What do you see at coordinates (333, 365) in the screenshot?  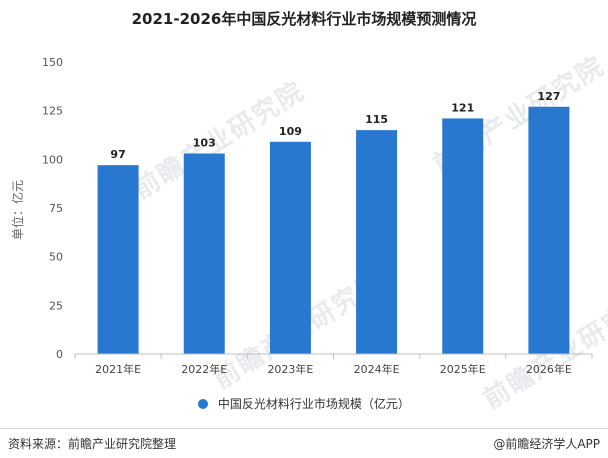 I see `x-axis-ticks: 2021年E 2022年E 2023年E 2024年E 2025年E 2026年E` at bounding box center [333, 365].